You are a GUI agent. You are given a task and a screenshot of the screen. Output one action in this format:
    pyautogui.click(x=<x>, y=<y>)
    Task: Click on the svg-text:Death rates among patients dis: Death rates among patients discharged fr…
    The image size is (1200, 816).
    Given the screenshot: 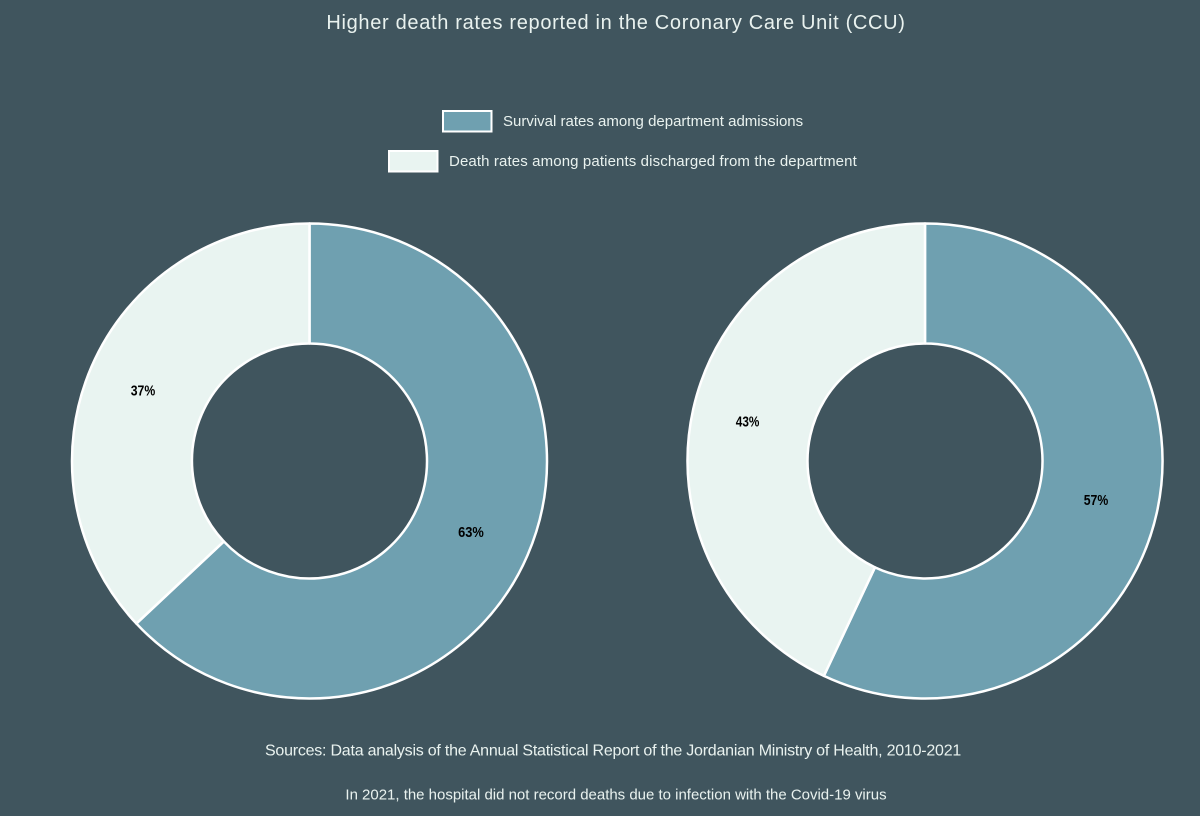 What is the action you would take?
    pyautogui.click(x=653, y=161)
    